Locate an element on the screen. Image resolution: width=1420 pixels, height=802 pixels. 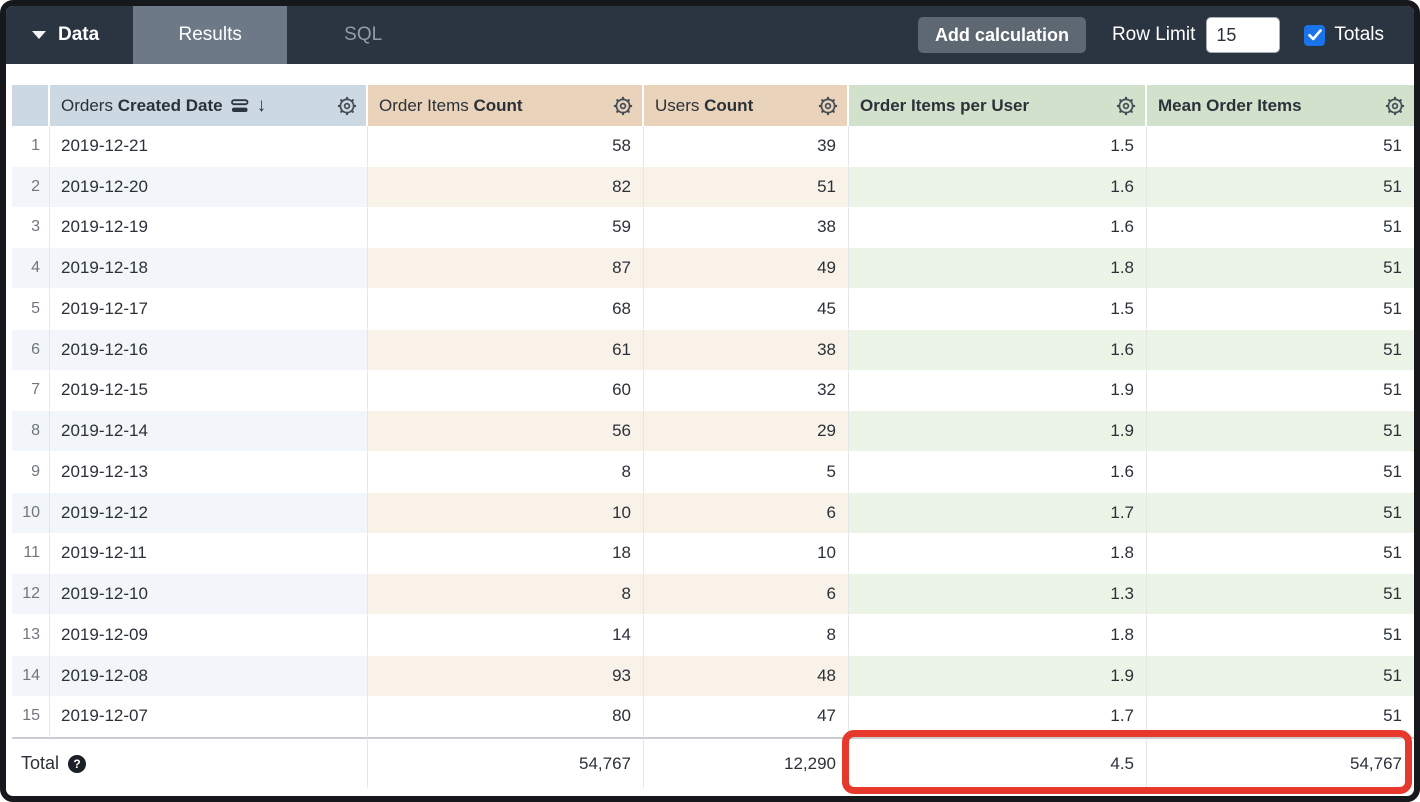
column-header-orders-created-date: Orders Created Date ↓ is located at coordinates (209, 105).